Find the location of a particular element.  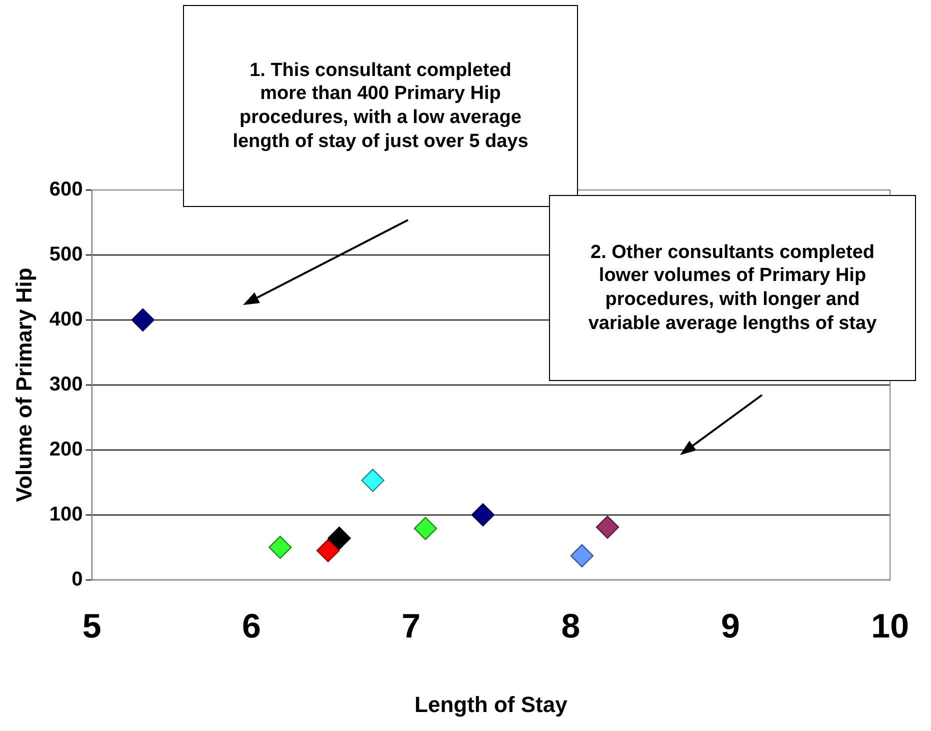

y-tick-label: 200 is located at coordinates (66, 449).